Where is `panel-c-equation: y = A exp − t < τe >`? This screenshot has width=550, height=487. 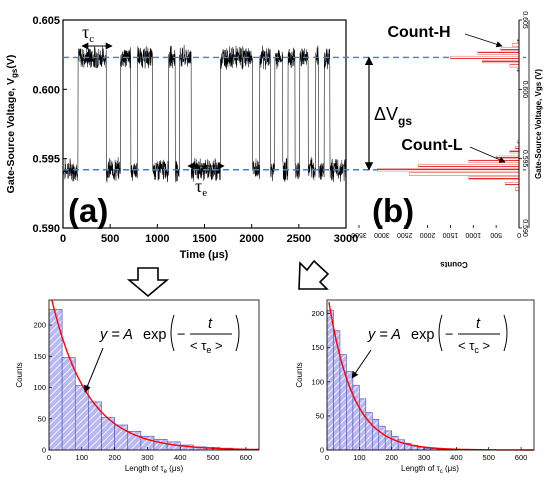 panel-c-equation: y = A exp − t < τe > is located at coordinates (169, 334).